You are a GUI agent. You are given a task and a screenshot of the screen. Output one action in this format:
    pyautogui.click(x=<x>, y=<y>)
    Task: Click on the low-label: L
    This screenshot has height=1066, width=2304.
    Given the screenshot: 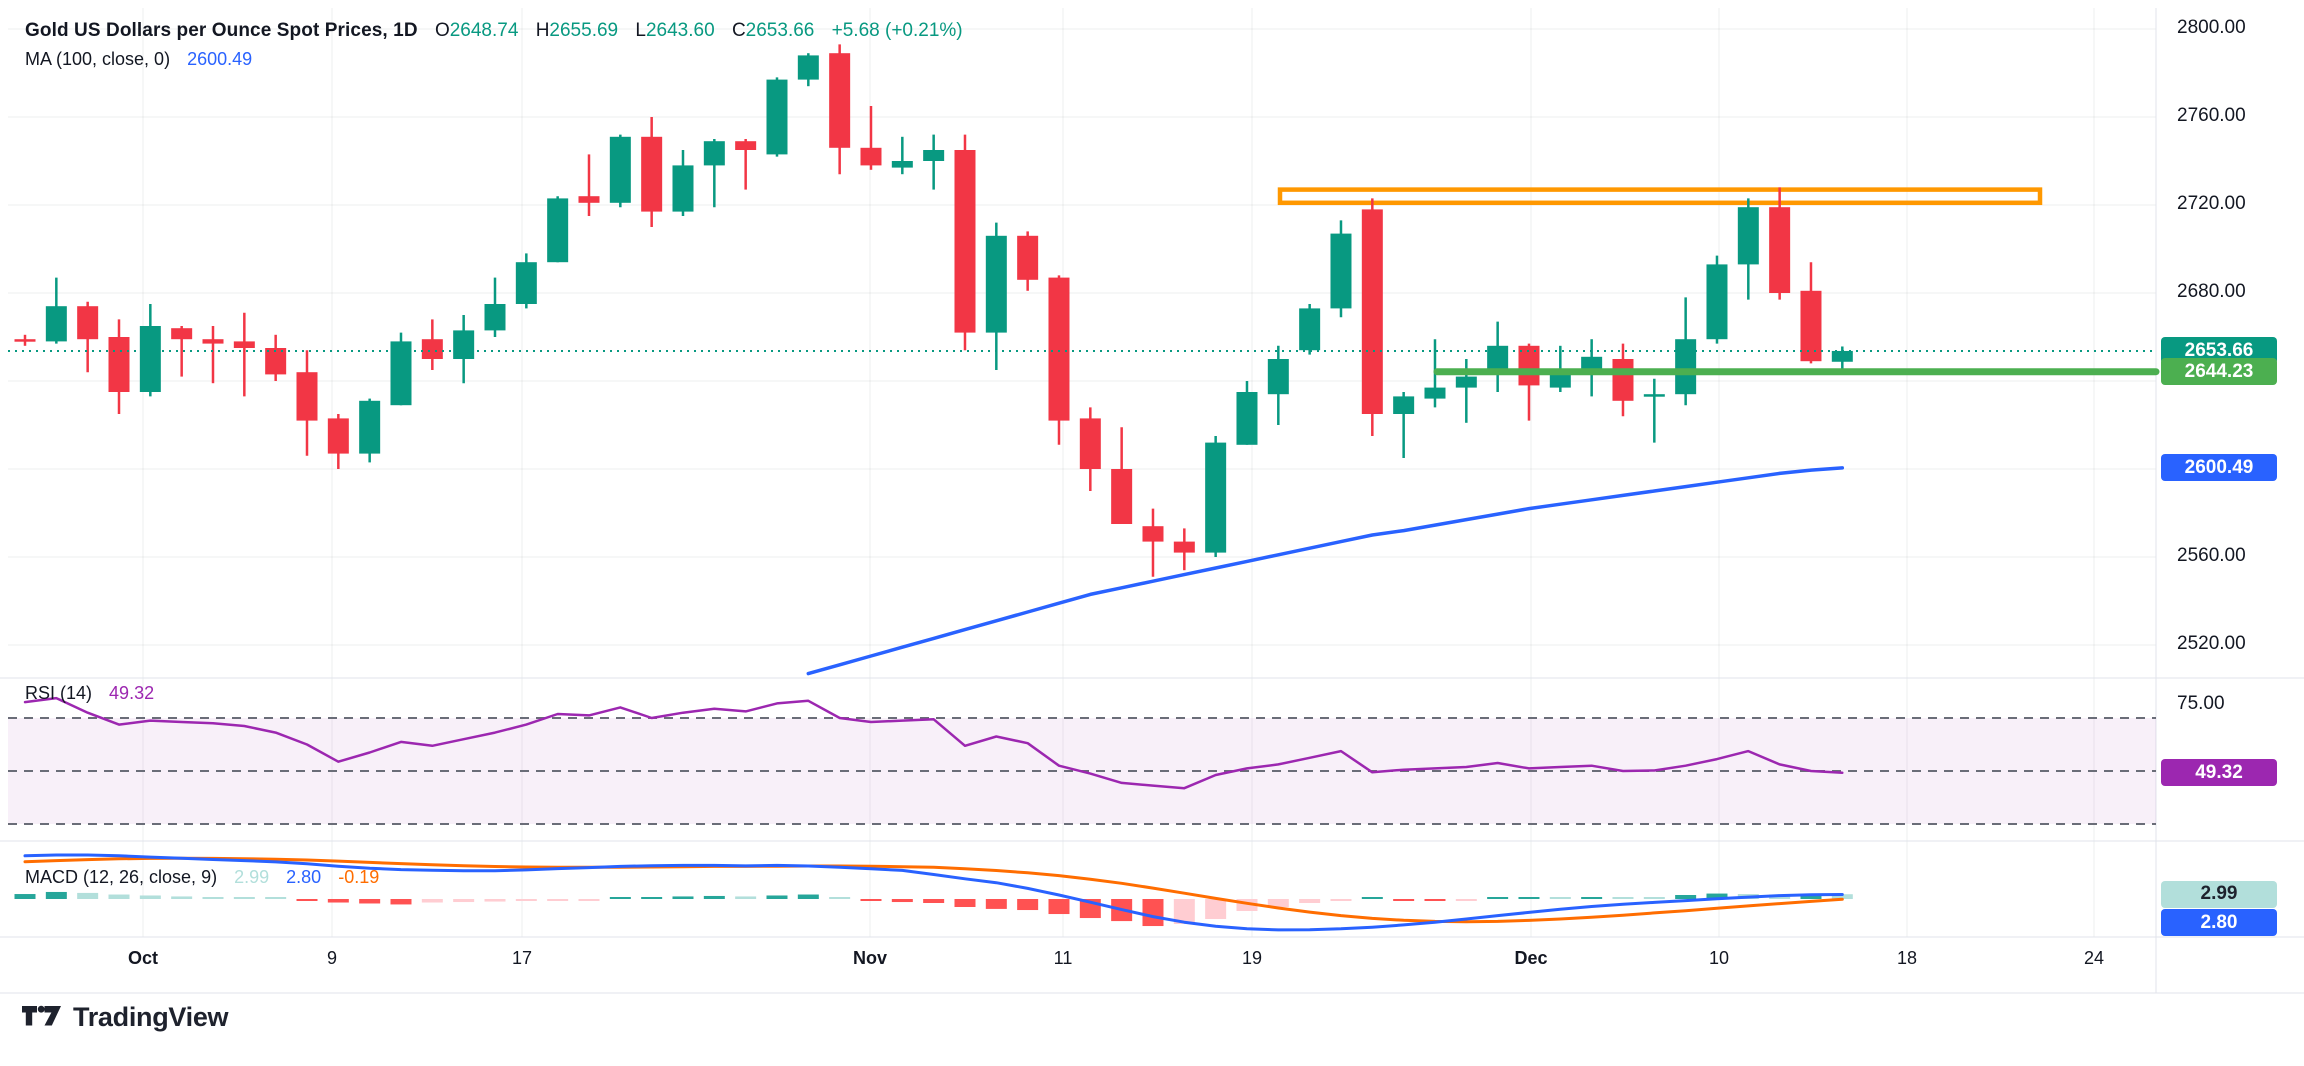 What is the action you would take?
    pyautogui.click(x=640, y=30)
    